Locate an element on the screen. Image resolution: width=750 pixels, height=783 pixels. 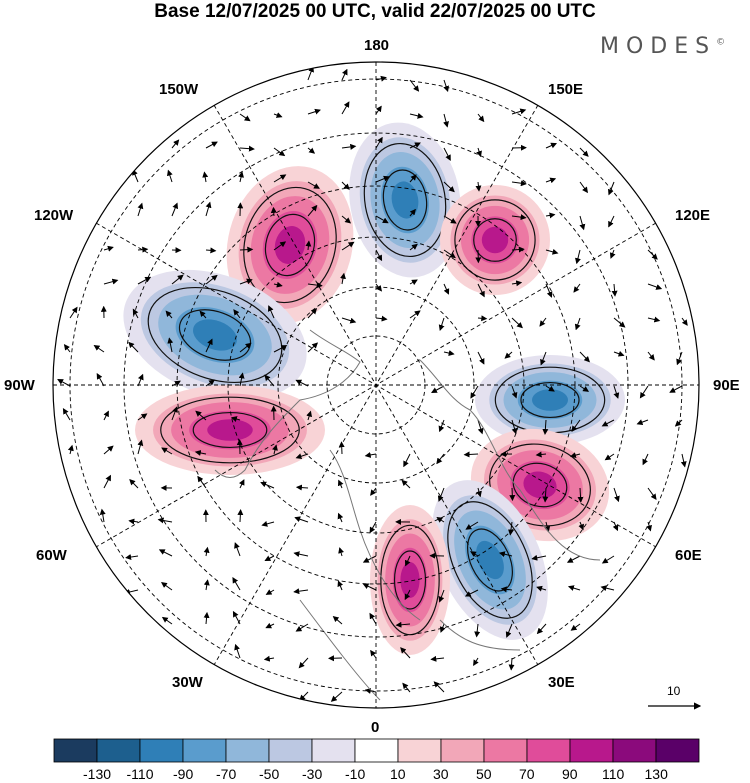
colorbar-tick-label: -30 is located at coordinates (312, 774).